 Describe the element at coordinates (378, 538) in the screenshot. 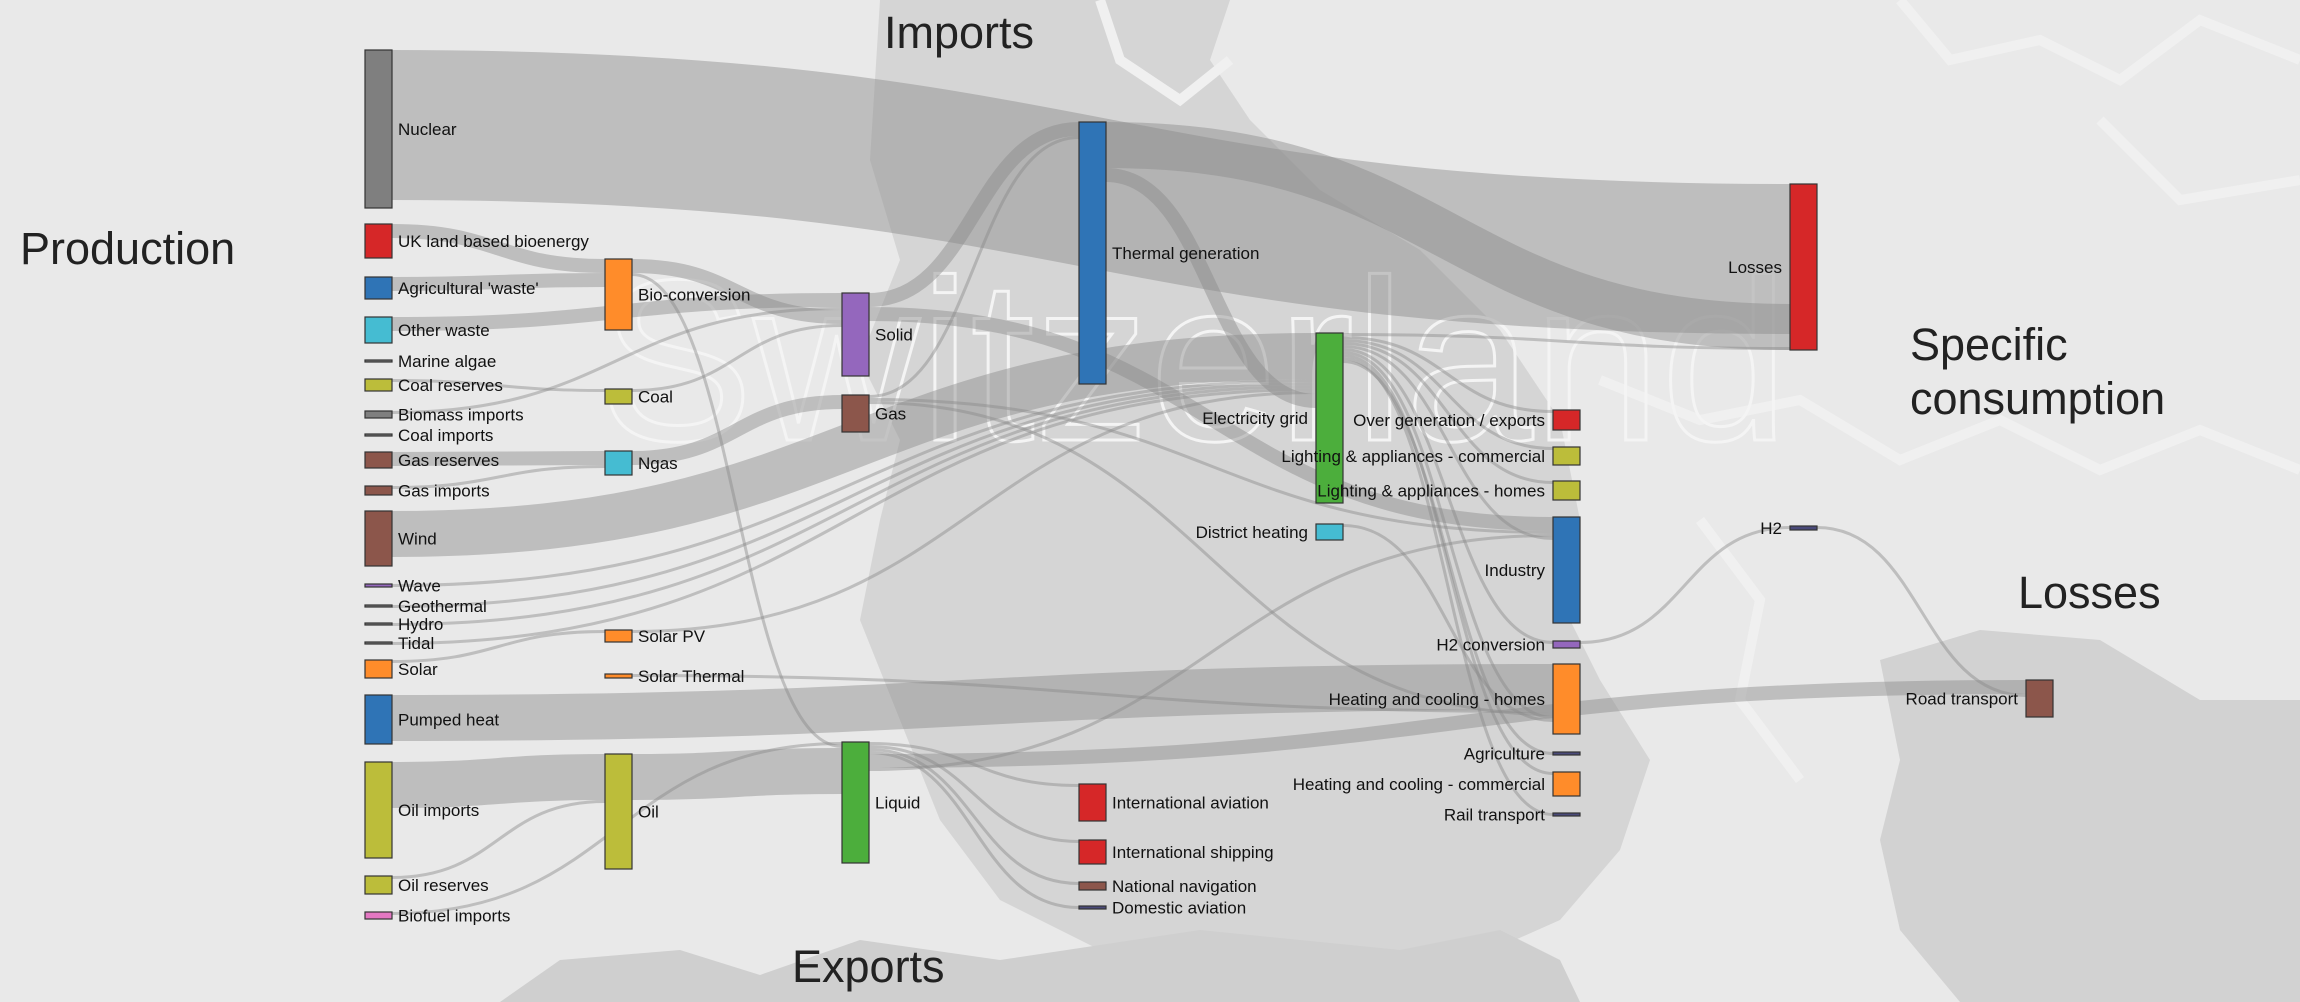

I see `node-wind` at that location.